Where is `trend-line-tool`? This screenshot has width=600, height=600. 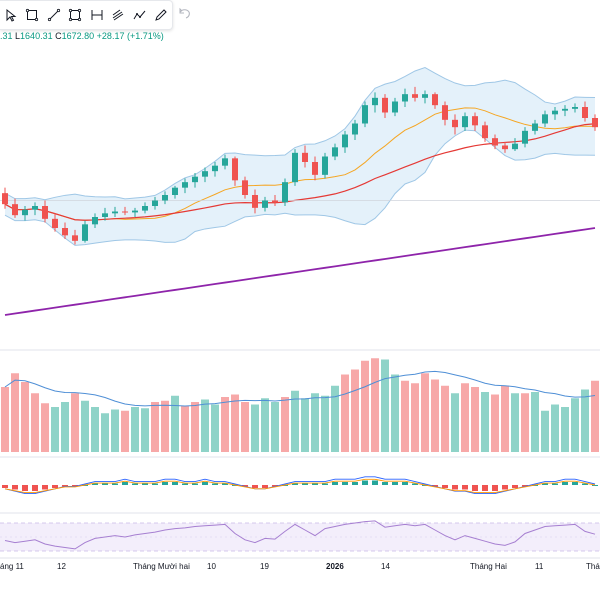 trend-line-tool is located at coordinates (54, 15).